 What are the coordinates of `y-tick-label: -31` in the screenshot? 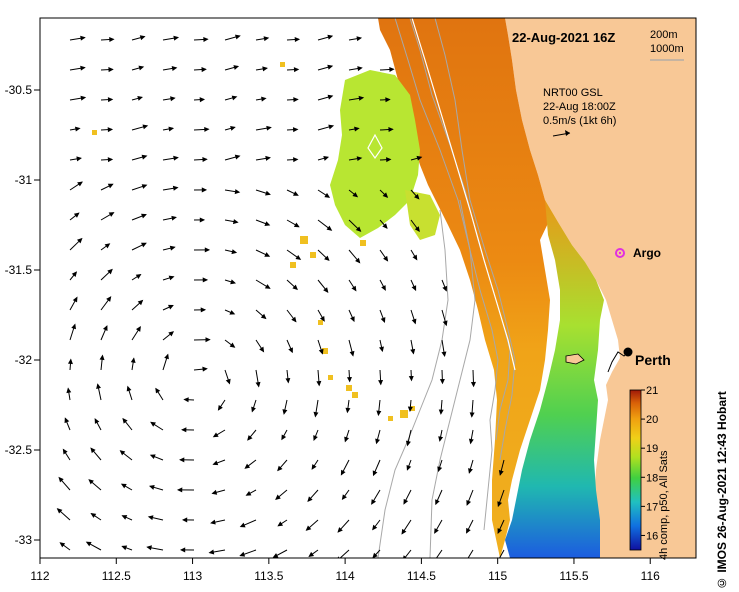 It's located at (24, 180).